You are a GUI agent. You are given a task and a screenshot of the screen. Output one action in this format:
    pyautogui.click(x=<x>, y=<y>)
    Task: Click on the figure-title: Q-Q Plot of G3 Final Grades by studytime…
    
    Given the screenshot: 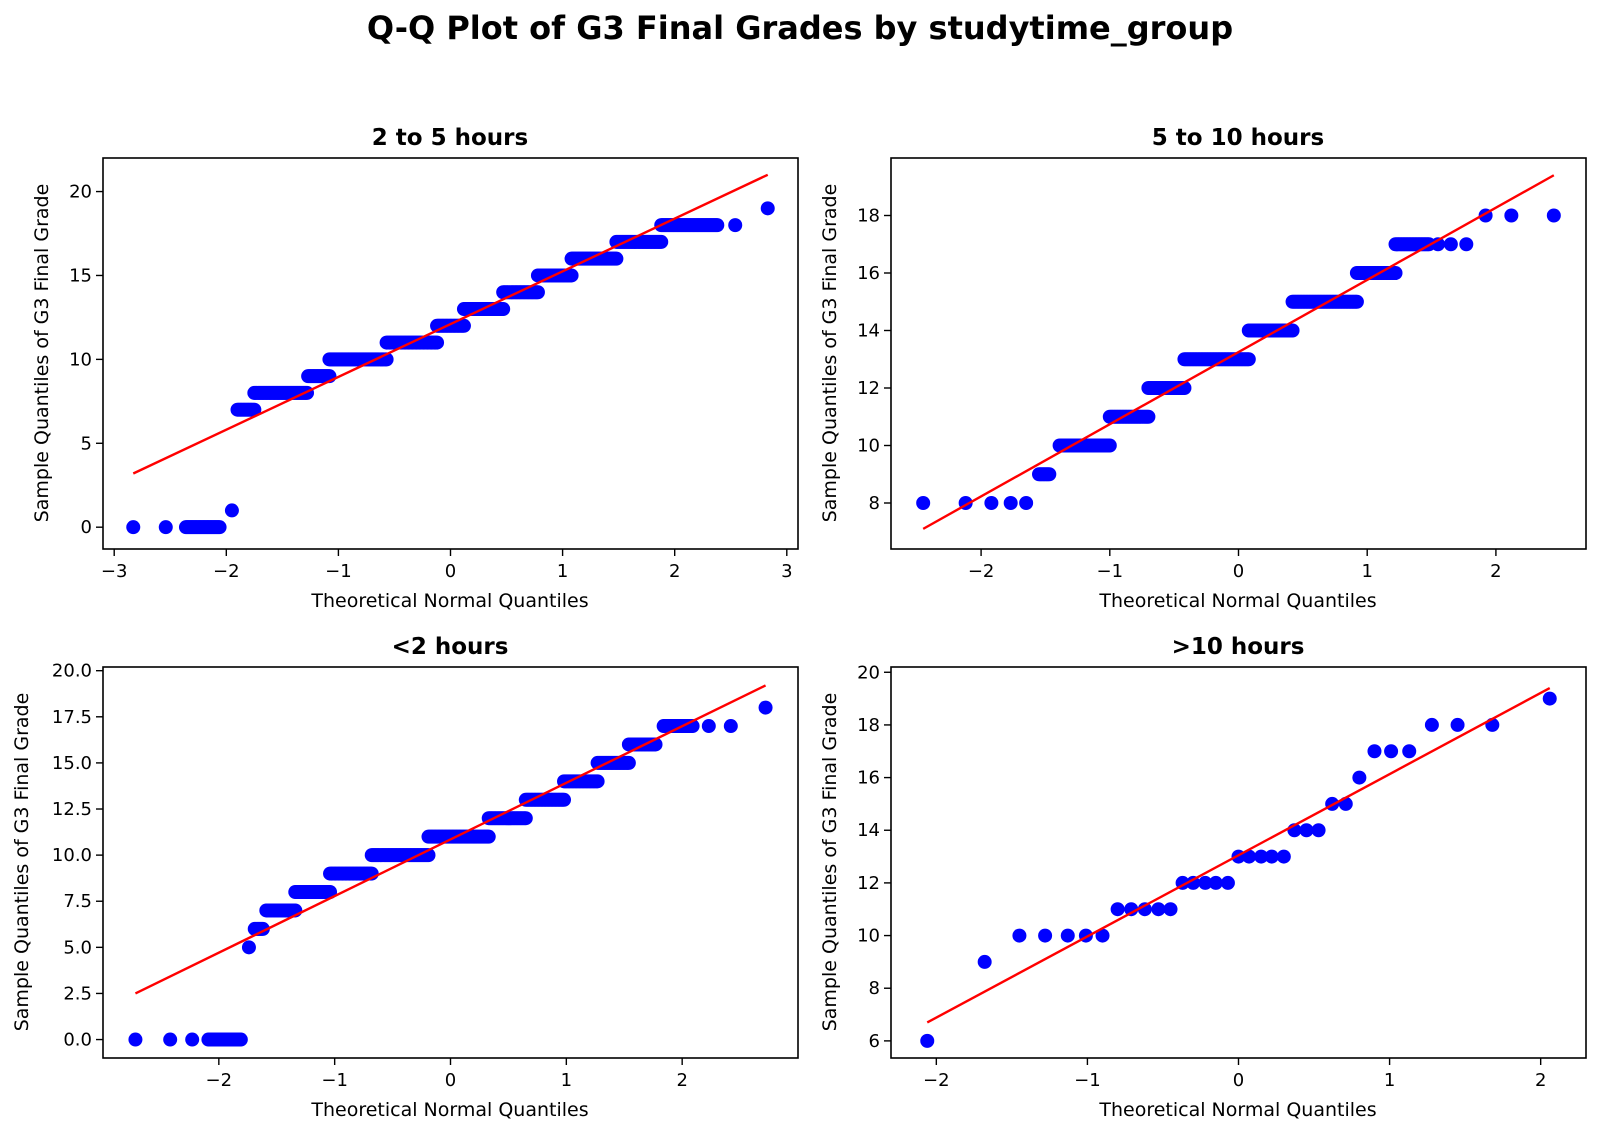 What is the action you would take?
    pyautogui.click(x=800, y=28)
    